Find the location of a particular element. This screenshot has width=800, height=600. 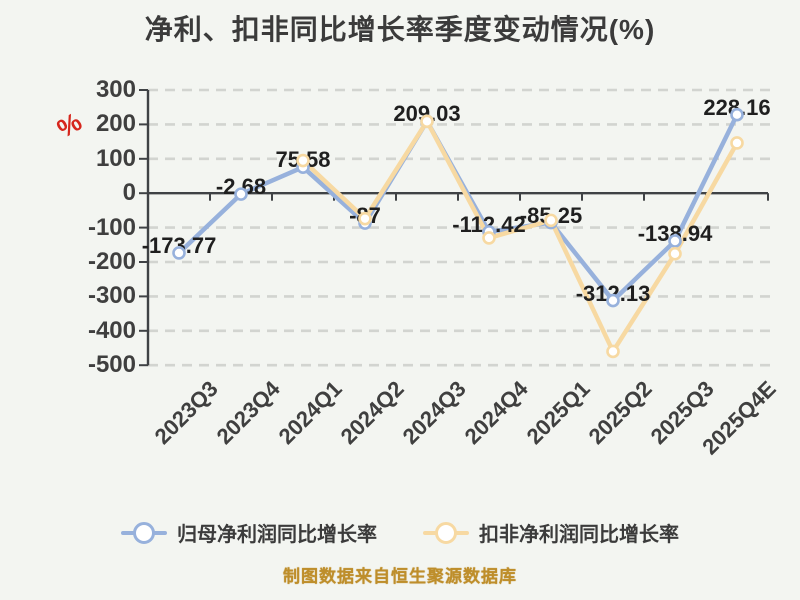

legend-marker-yellow is located at coordinates (446, 533).